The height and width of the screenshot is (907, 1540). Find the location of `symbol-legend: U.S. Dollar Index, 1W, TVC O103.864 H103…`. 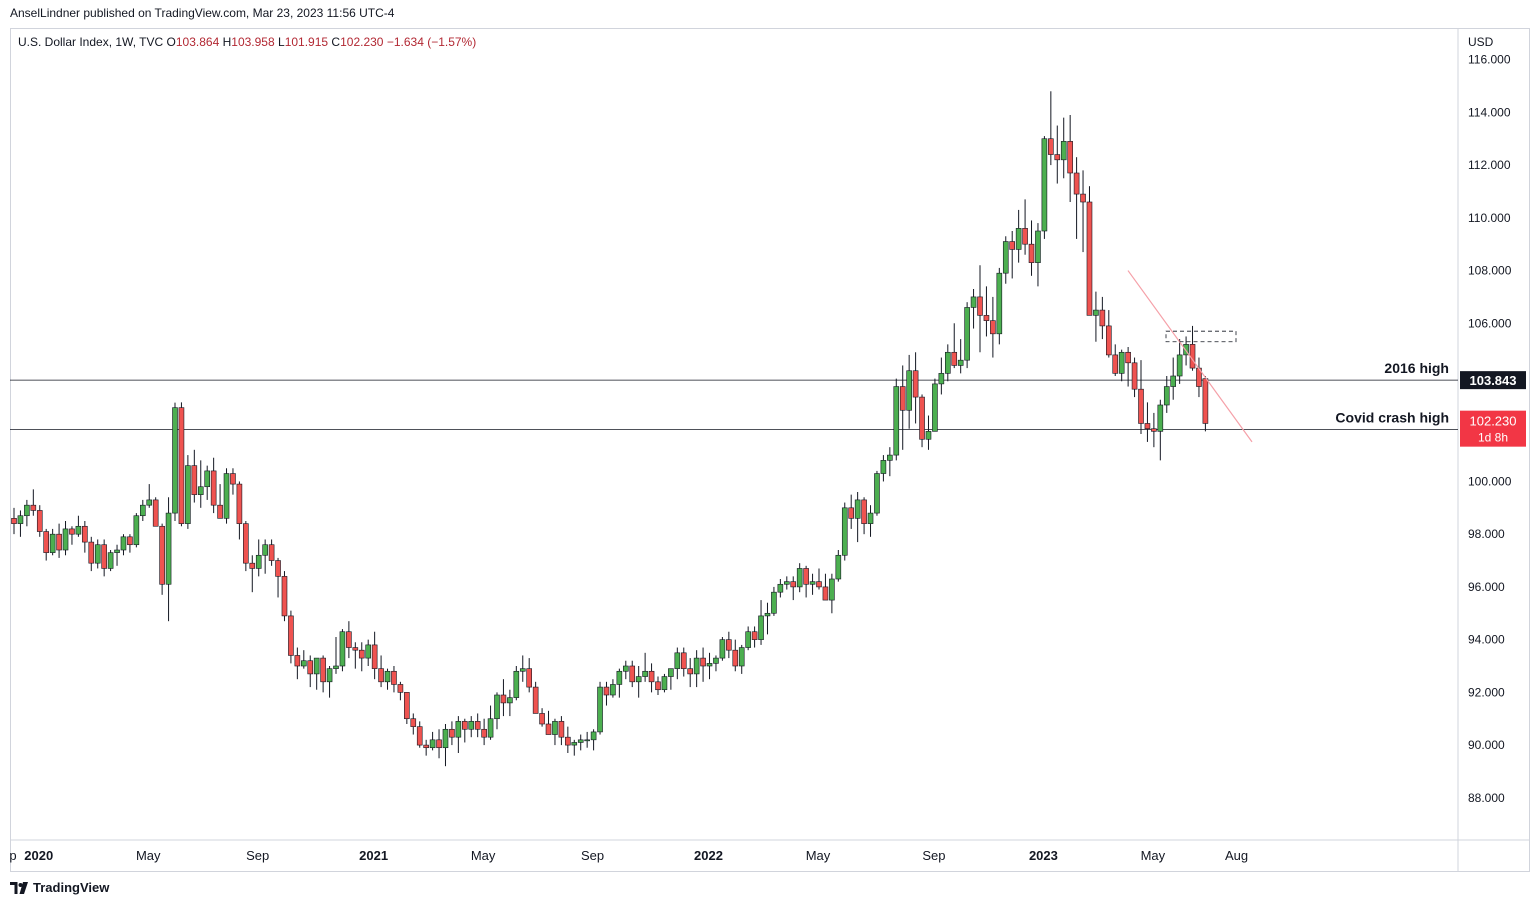

symbol-legend: U.S. Dollar Index, 1W, TVC O103.864 H103… is located at coordinates (247, 42).